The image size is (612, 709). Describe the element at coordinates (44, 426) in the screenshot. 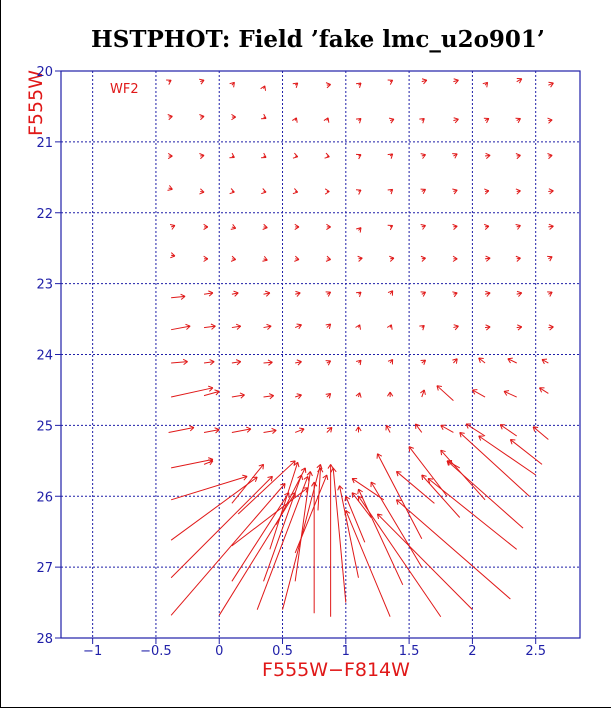

I see `y-tick-label: 25` at that location.